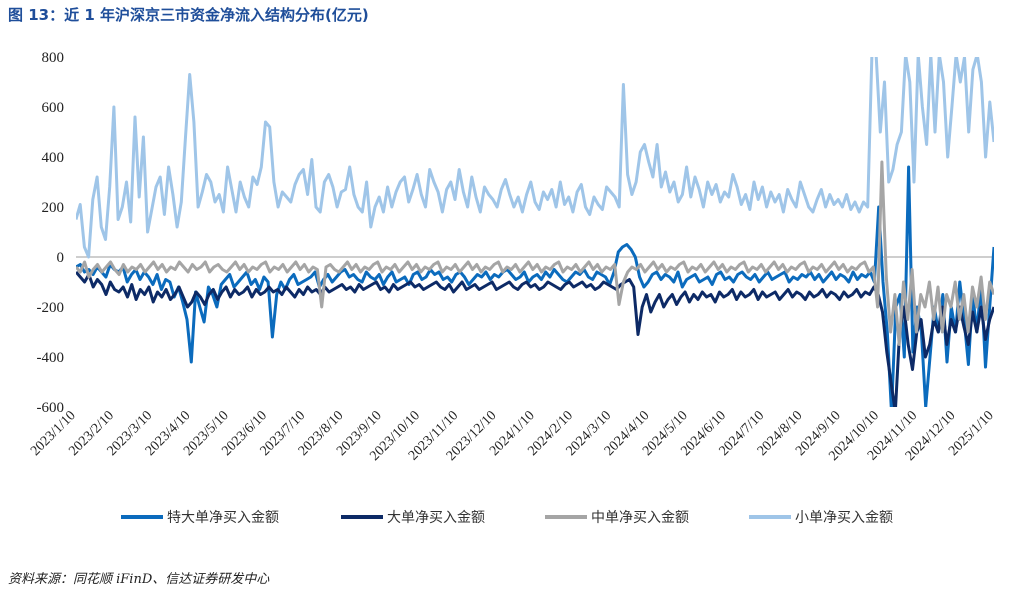 The width and height of the screenshot is (1031, 591). Describe the element at coordinates (53, 58) in the screenshot. I see `y-tick-label: 800` at that location.